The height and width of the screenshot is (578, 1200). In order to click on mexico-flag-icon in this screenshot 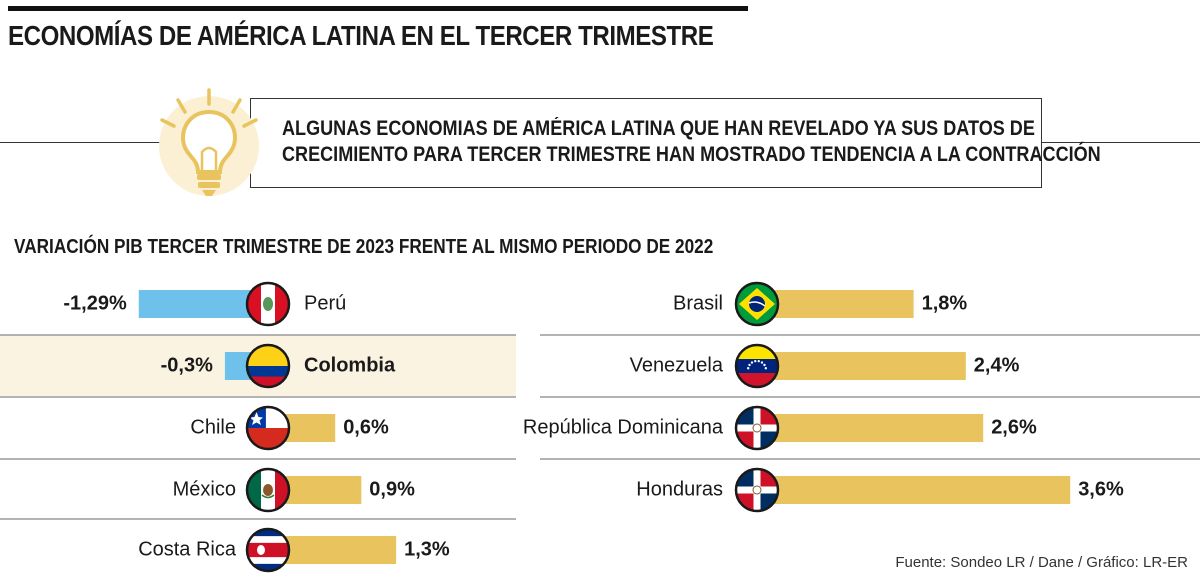, I will do `click(268, 490)`.